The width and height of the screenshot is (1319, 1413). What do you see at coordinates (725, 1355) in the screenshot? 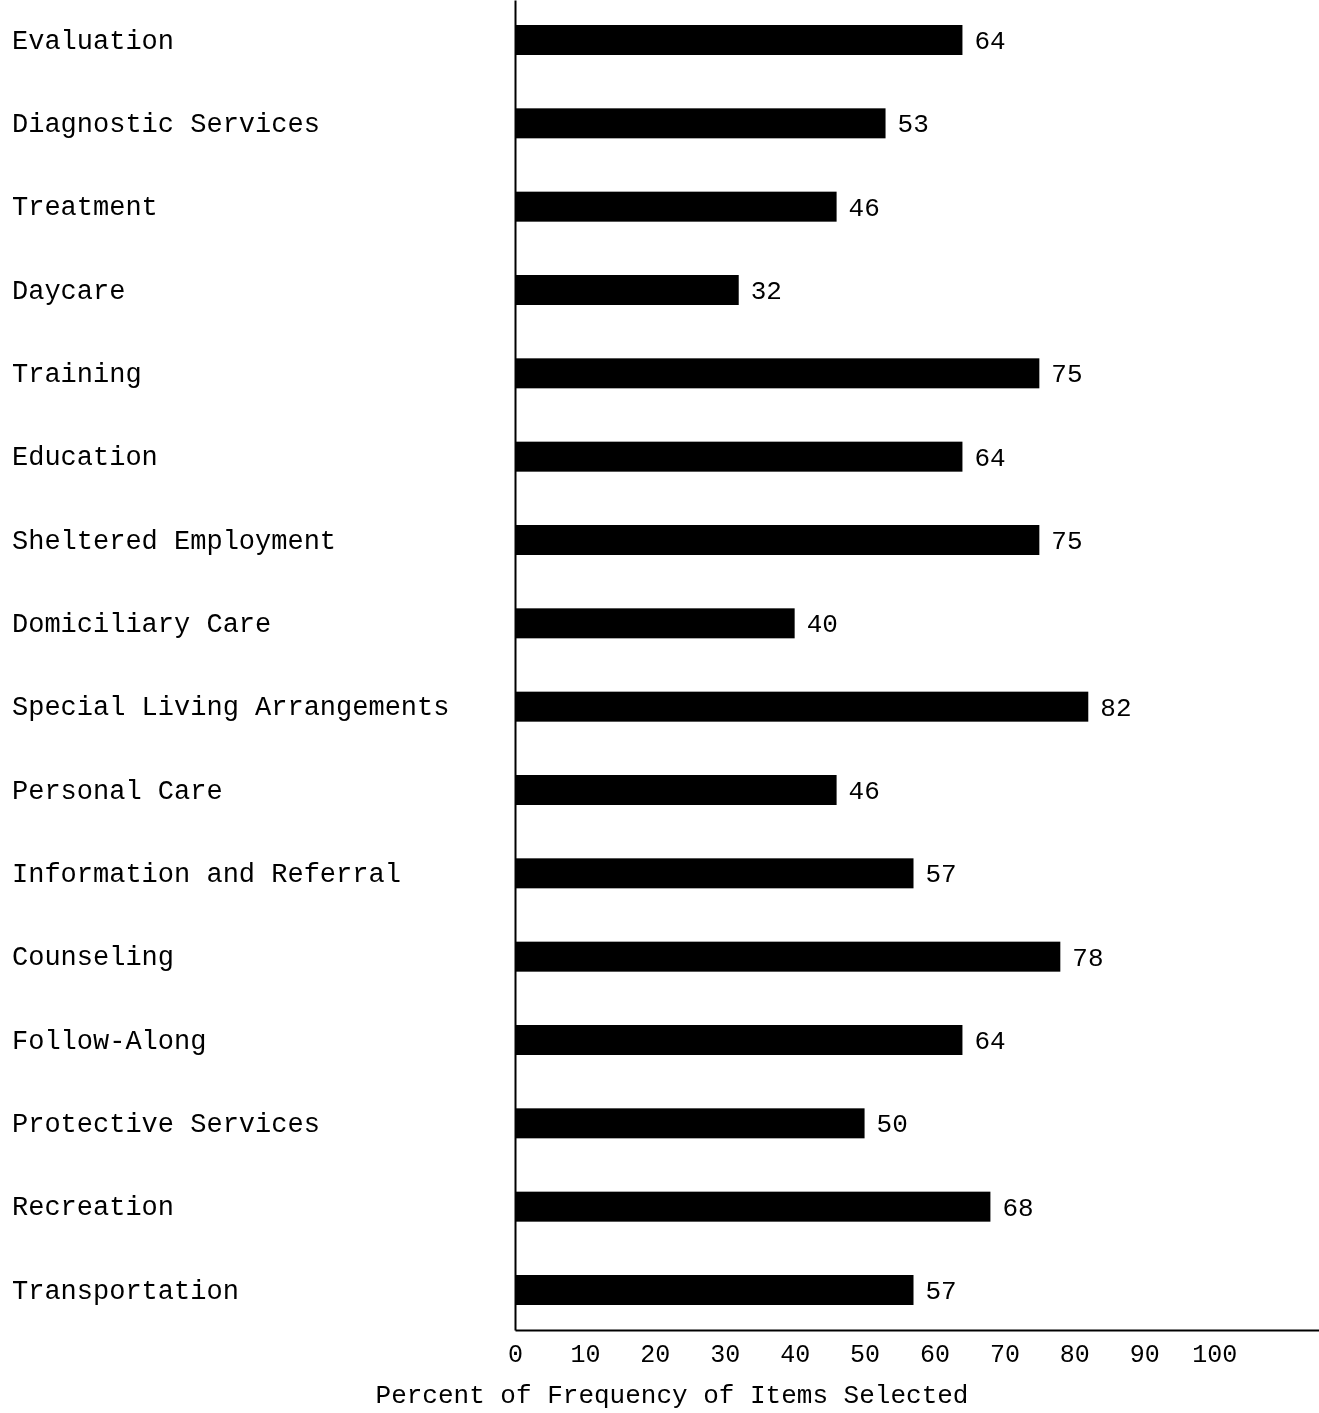
I see `x-tick-label: 30` at bounding box center [725, 1355].